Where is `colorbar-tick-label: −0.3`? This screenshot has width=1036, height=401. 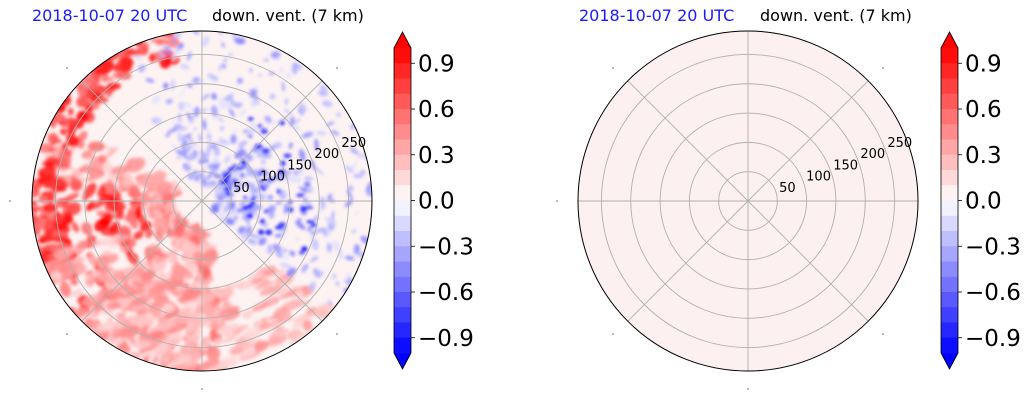
colorbar-tick-label: −0.3 is located at coordinates (446, 247).